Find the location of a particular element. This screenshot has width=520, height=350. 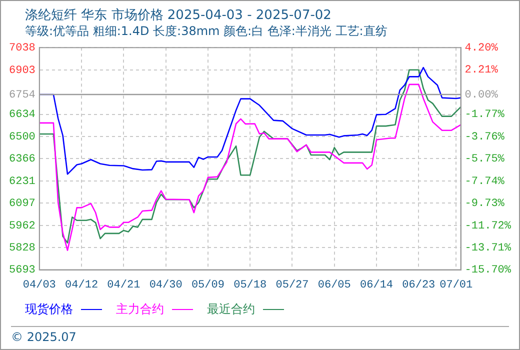

y2-tick-label: -15.70% is located at coordinates (488, 270).